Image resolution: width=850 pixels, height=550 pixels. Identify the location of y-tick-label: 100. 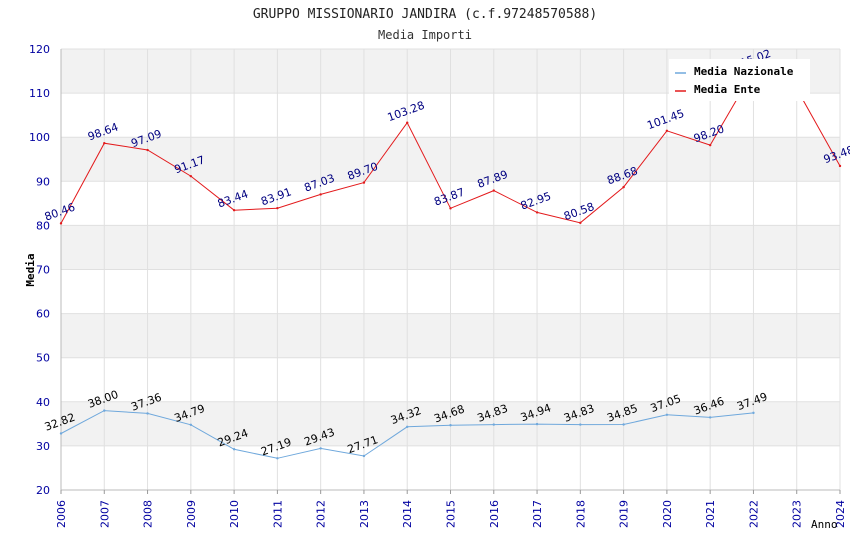
(39, 137).